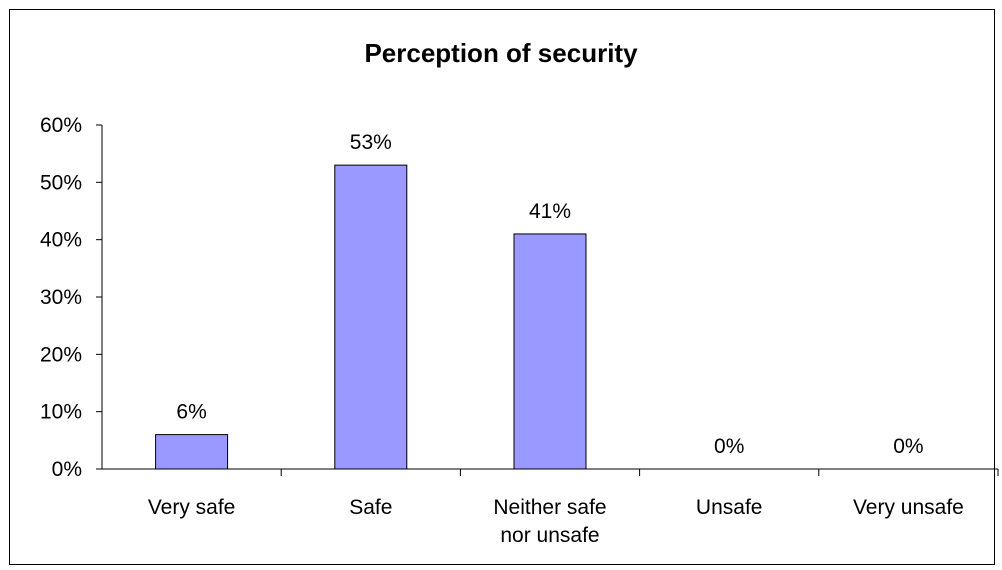 This screenshot has height=570, width=1002. Describe the element at coordinates (61, 297) in the screenshot. I see `y-tick-label: 30%` at that location.